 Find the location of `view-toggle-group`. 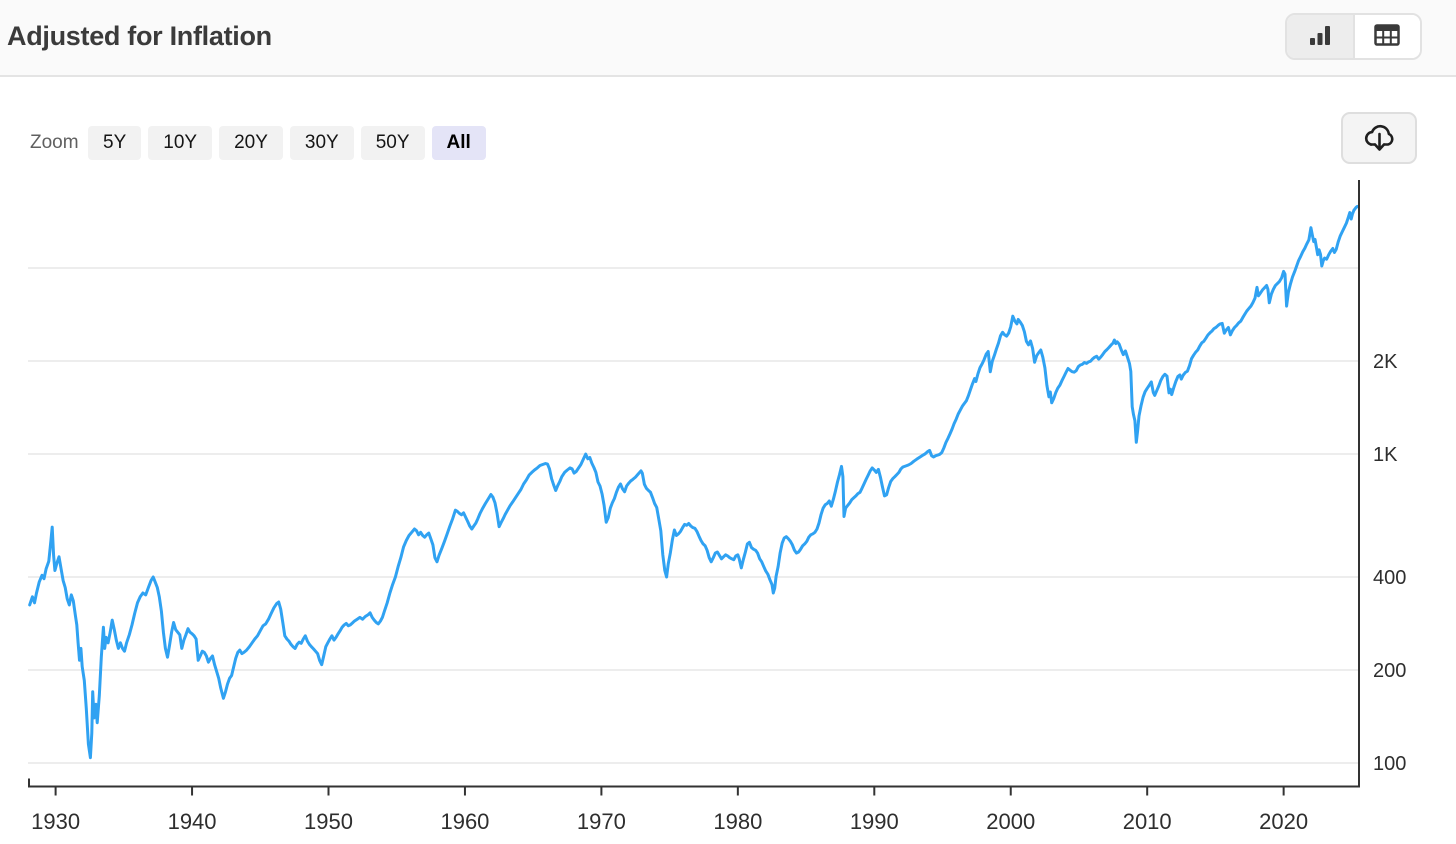

view-toggle-group is located at coordinates (1353, 36).